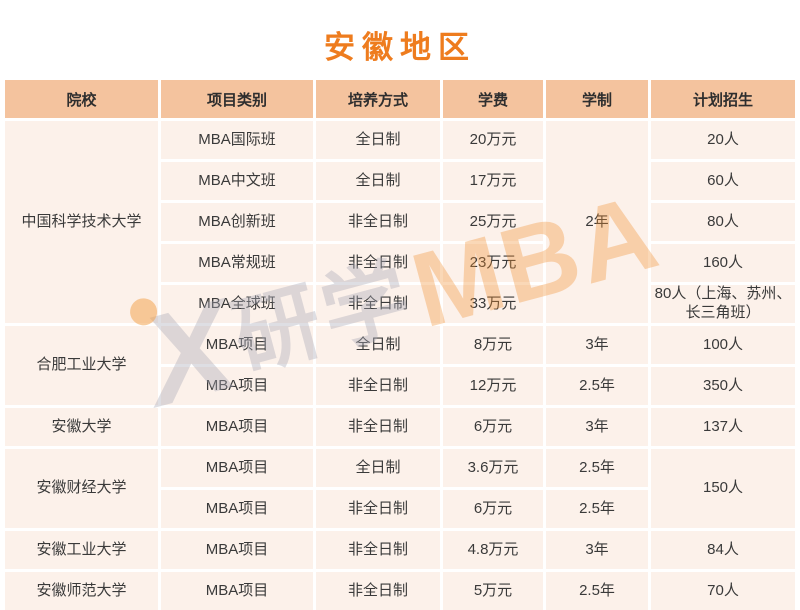 This screenshot has height=610, width=800. Describe the element at coordinates (597, 222) in the screenshot. I see `duration-cell: 2年` at that location.